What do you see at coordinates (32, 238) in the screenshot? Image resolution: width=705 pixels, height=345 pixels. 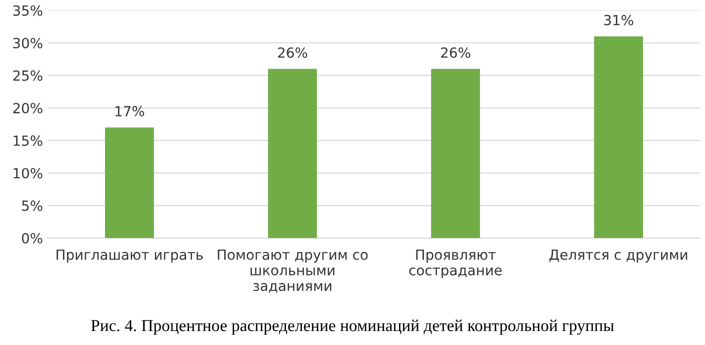 I see `y-tick-label: 0%` at bounding box center [32, 238].